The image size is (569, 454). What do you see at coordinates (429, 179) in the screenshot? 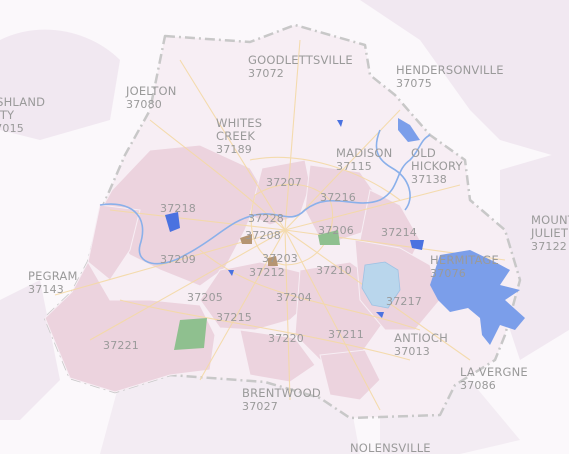
I see `place-zip: 37138` at bounding box center [429, 179].